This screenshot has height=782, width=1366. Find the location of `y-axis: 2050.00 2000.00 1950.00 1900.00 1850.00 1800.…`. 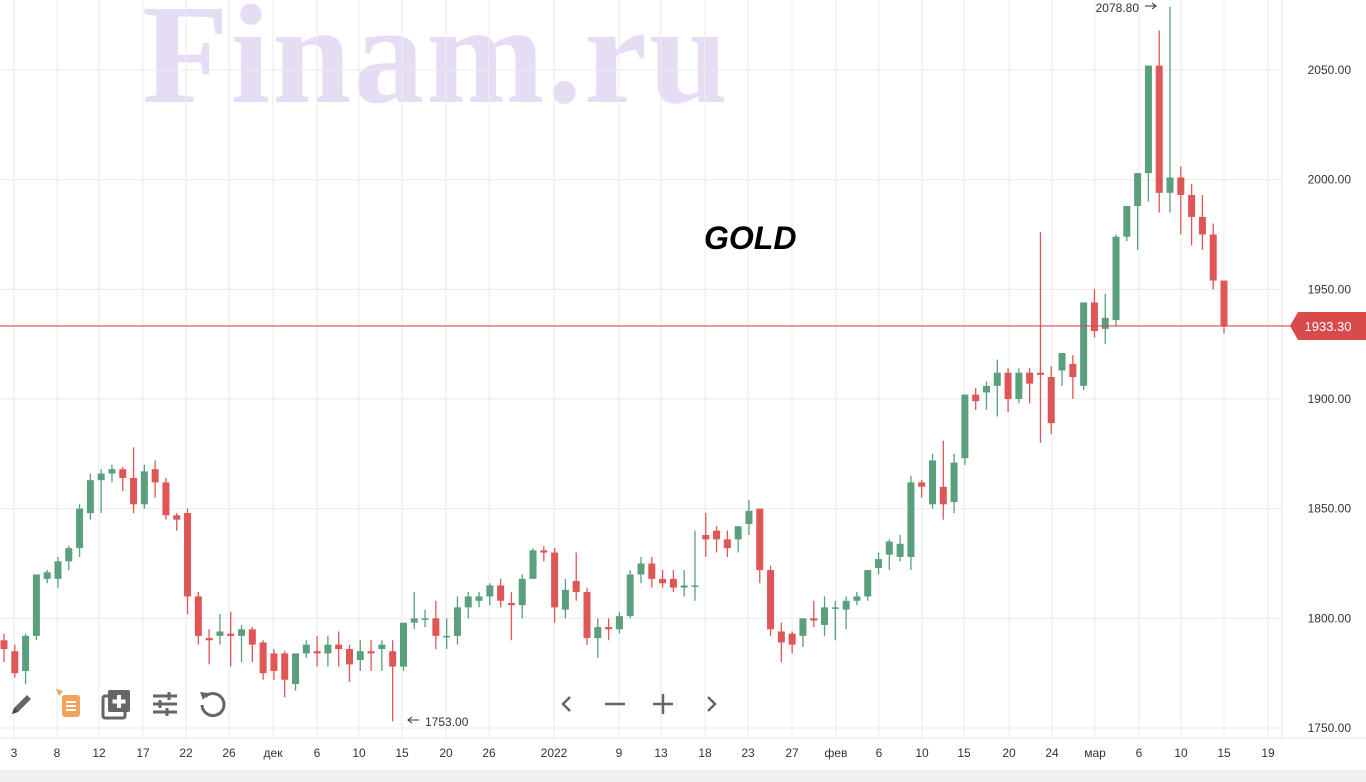

y-axis: 2050.00 2000.00 1950.00 1900.00 1850.00 1800.… is located at coordinates (1330, 399).